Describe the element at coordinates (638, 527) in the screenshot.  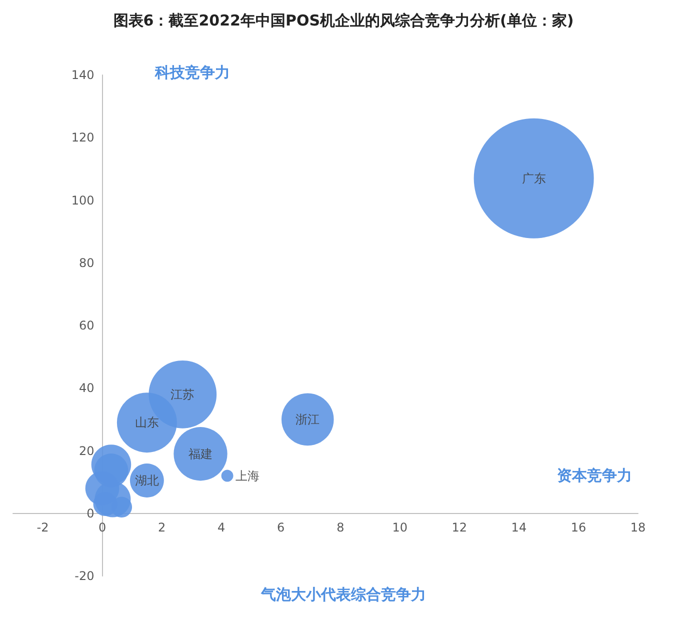
I see `x-tick-label: 18` at that location.